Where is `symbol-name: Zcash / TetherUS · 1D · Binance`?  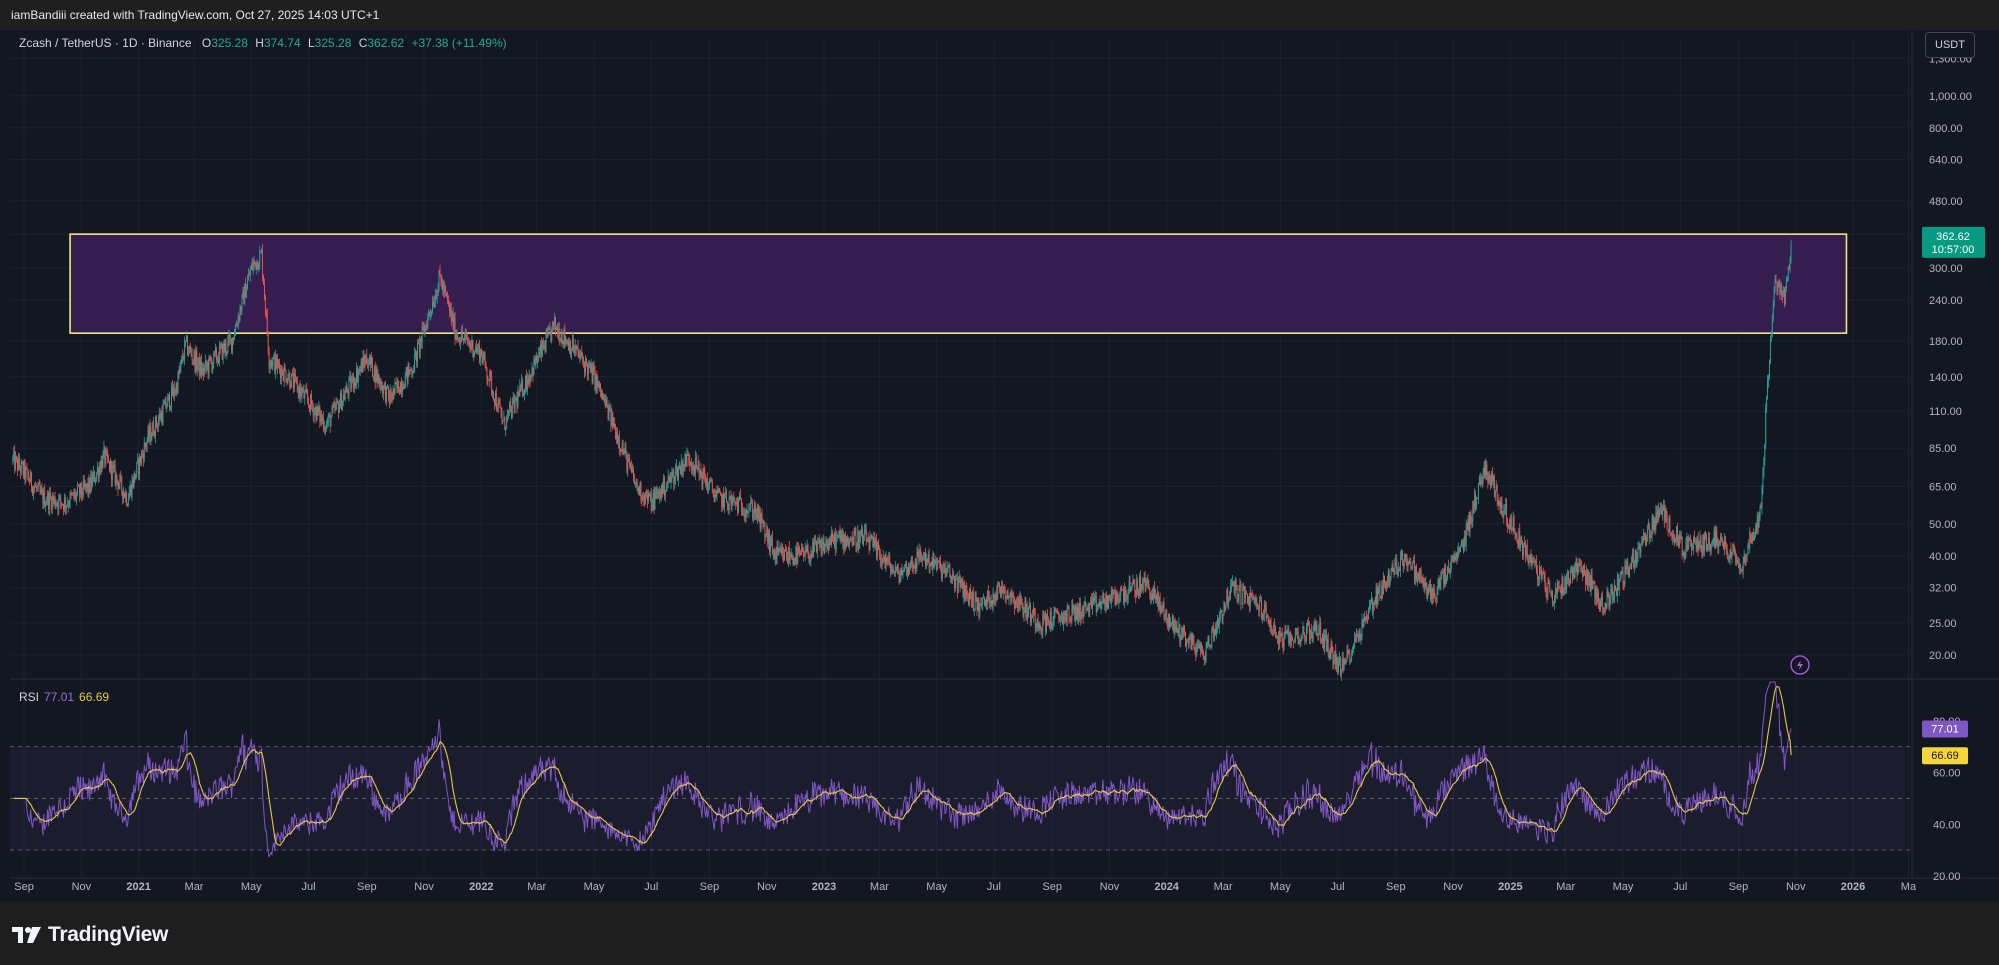 symbol-name: Zcash / TetherUS · 1D · Binance is located at coordinates (105, 43).